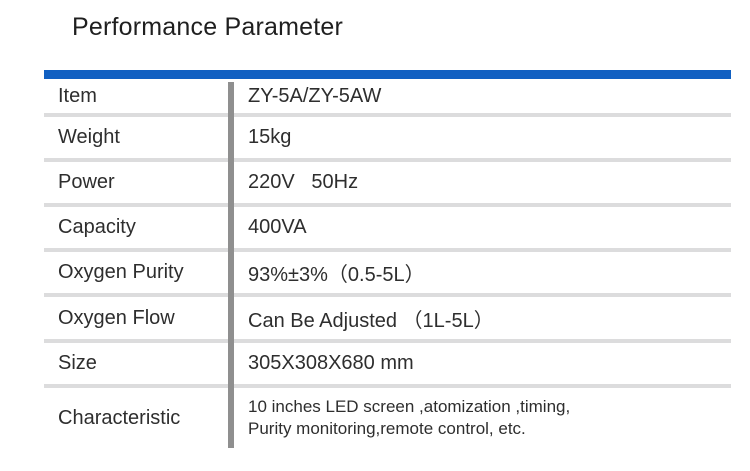 Image resolution: width=750 pixels, height=471 pixels. I want to click on row-value: 220V 50Hz, so click(303, 182).